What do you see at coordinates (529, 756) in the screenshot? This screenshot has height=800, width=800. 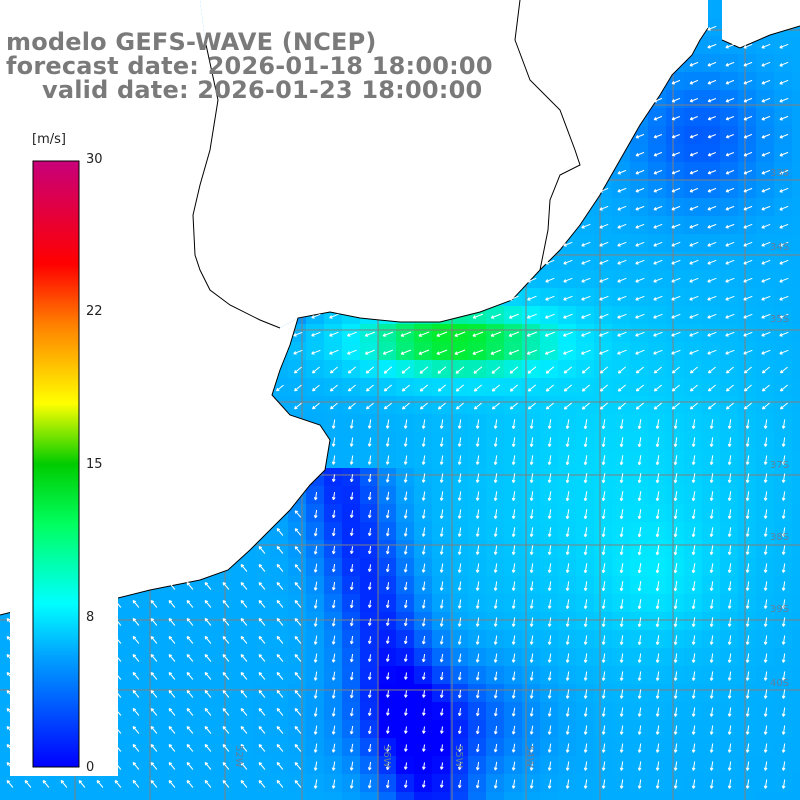 I see `longitude-label: 54W` at bounding box center [529, 756].